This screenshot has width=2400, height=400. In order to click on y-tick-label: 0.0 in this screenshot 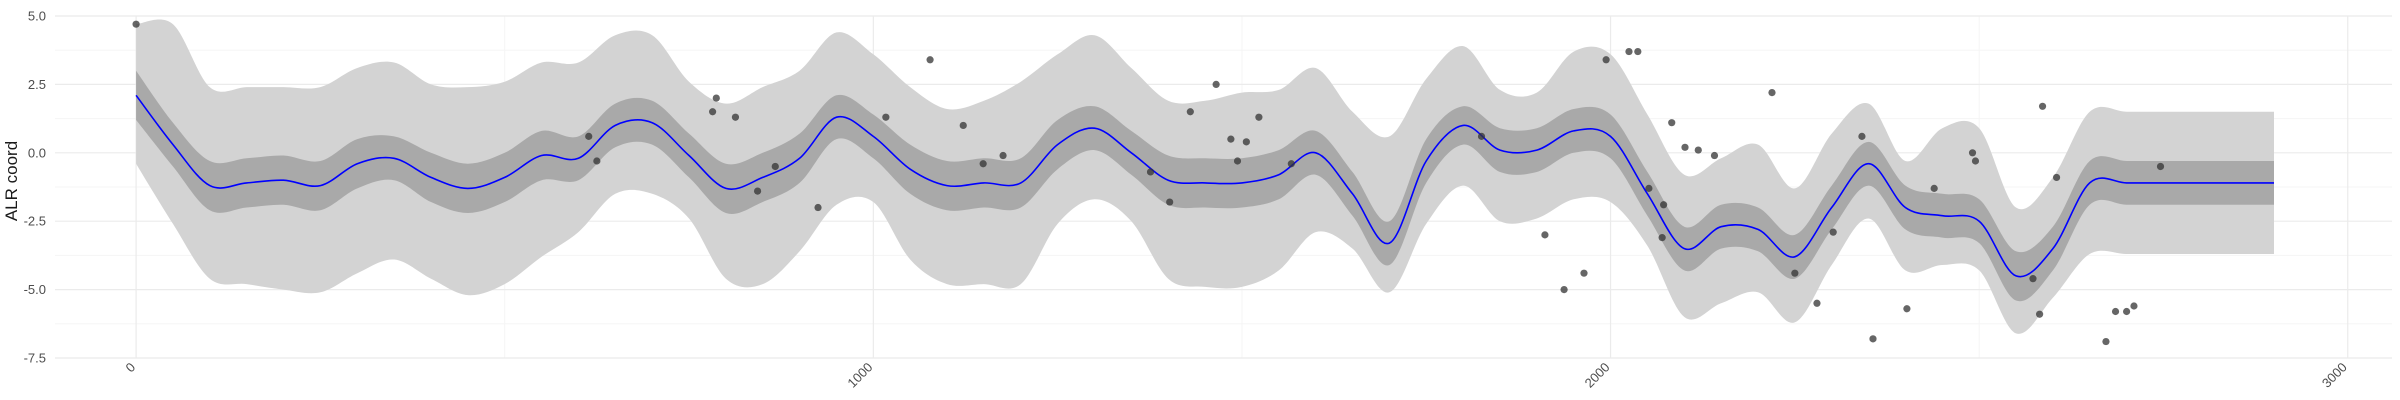, I will do `click(37, 152)`.